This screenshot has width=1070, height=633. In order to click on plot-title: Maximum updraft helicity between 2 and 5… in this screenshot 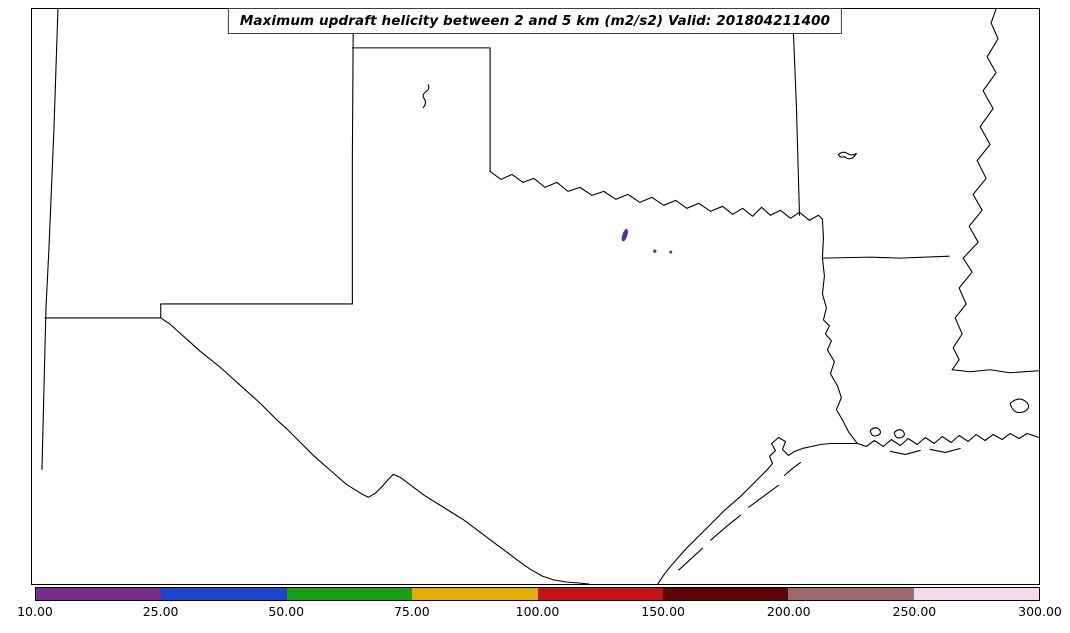, I will do `click(535, 21)`.